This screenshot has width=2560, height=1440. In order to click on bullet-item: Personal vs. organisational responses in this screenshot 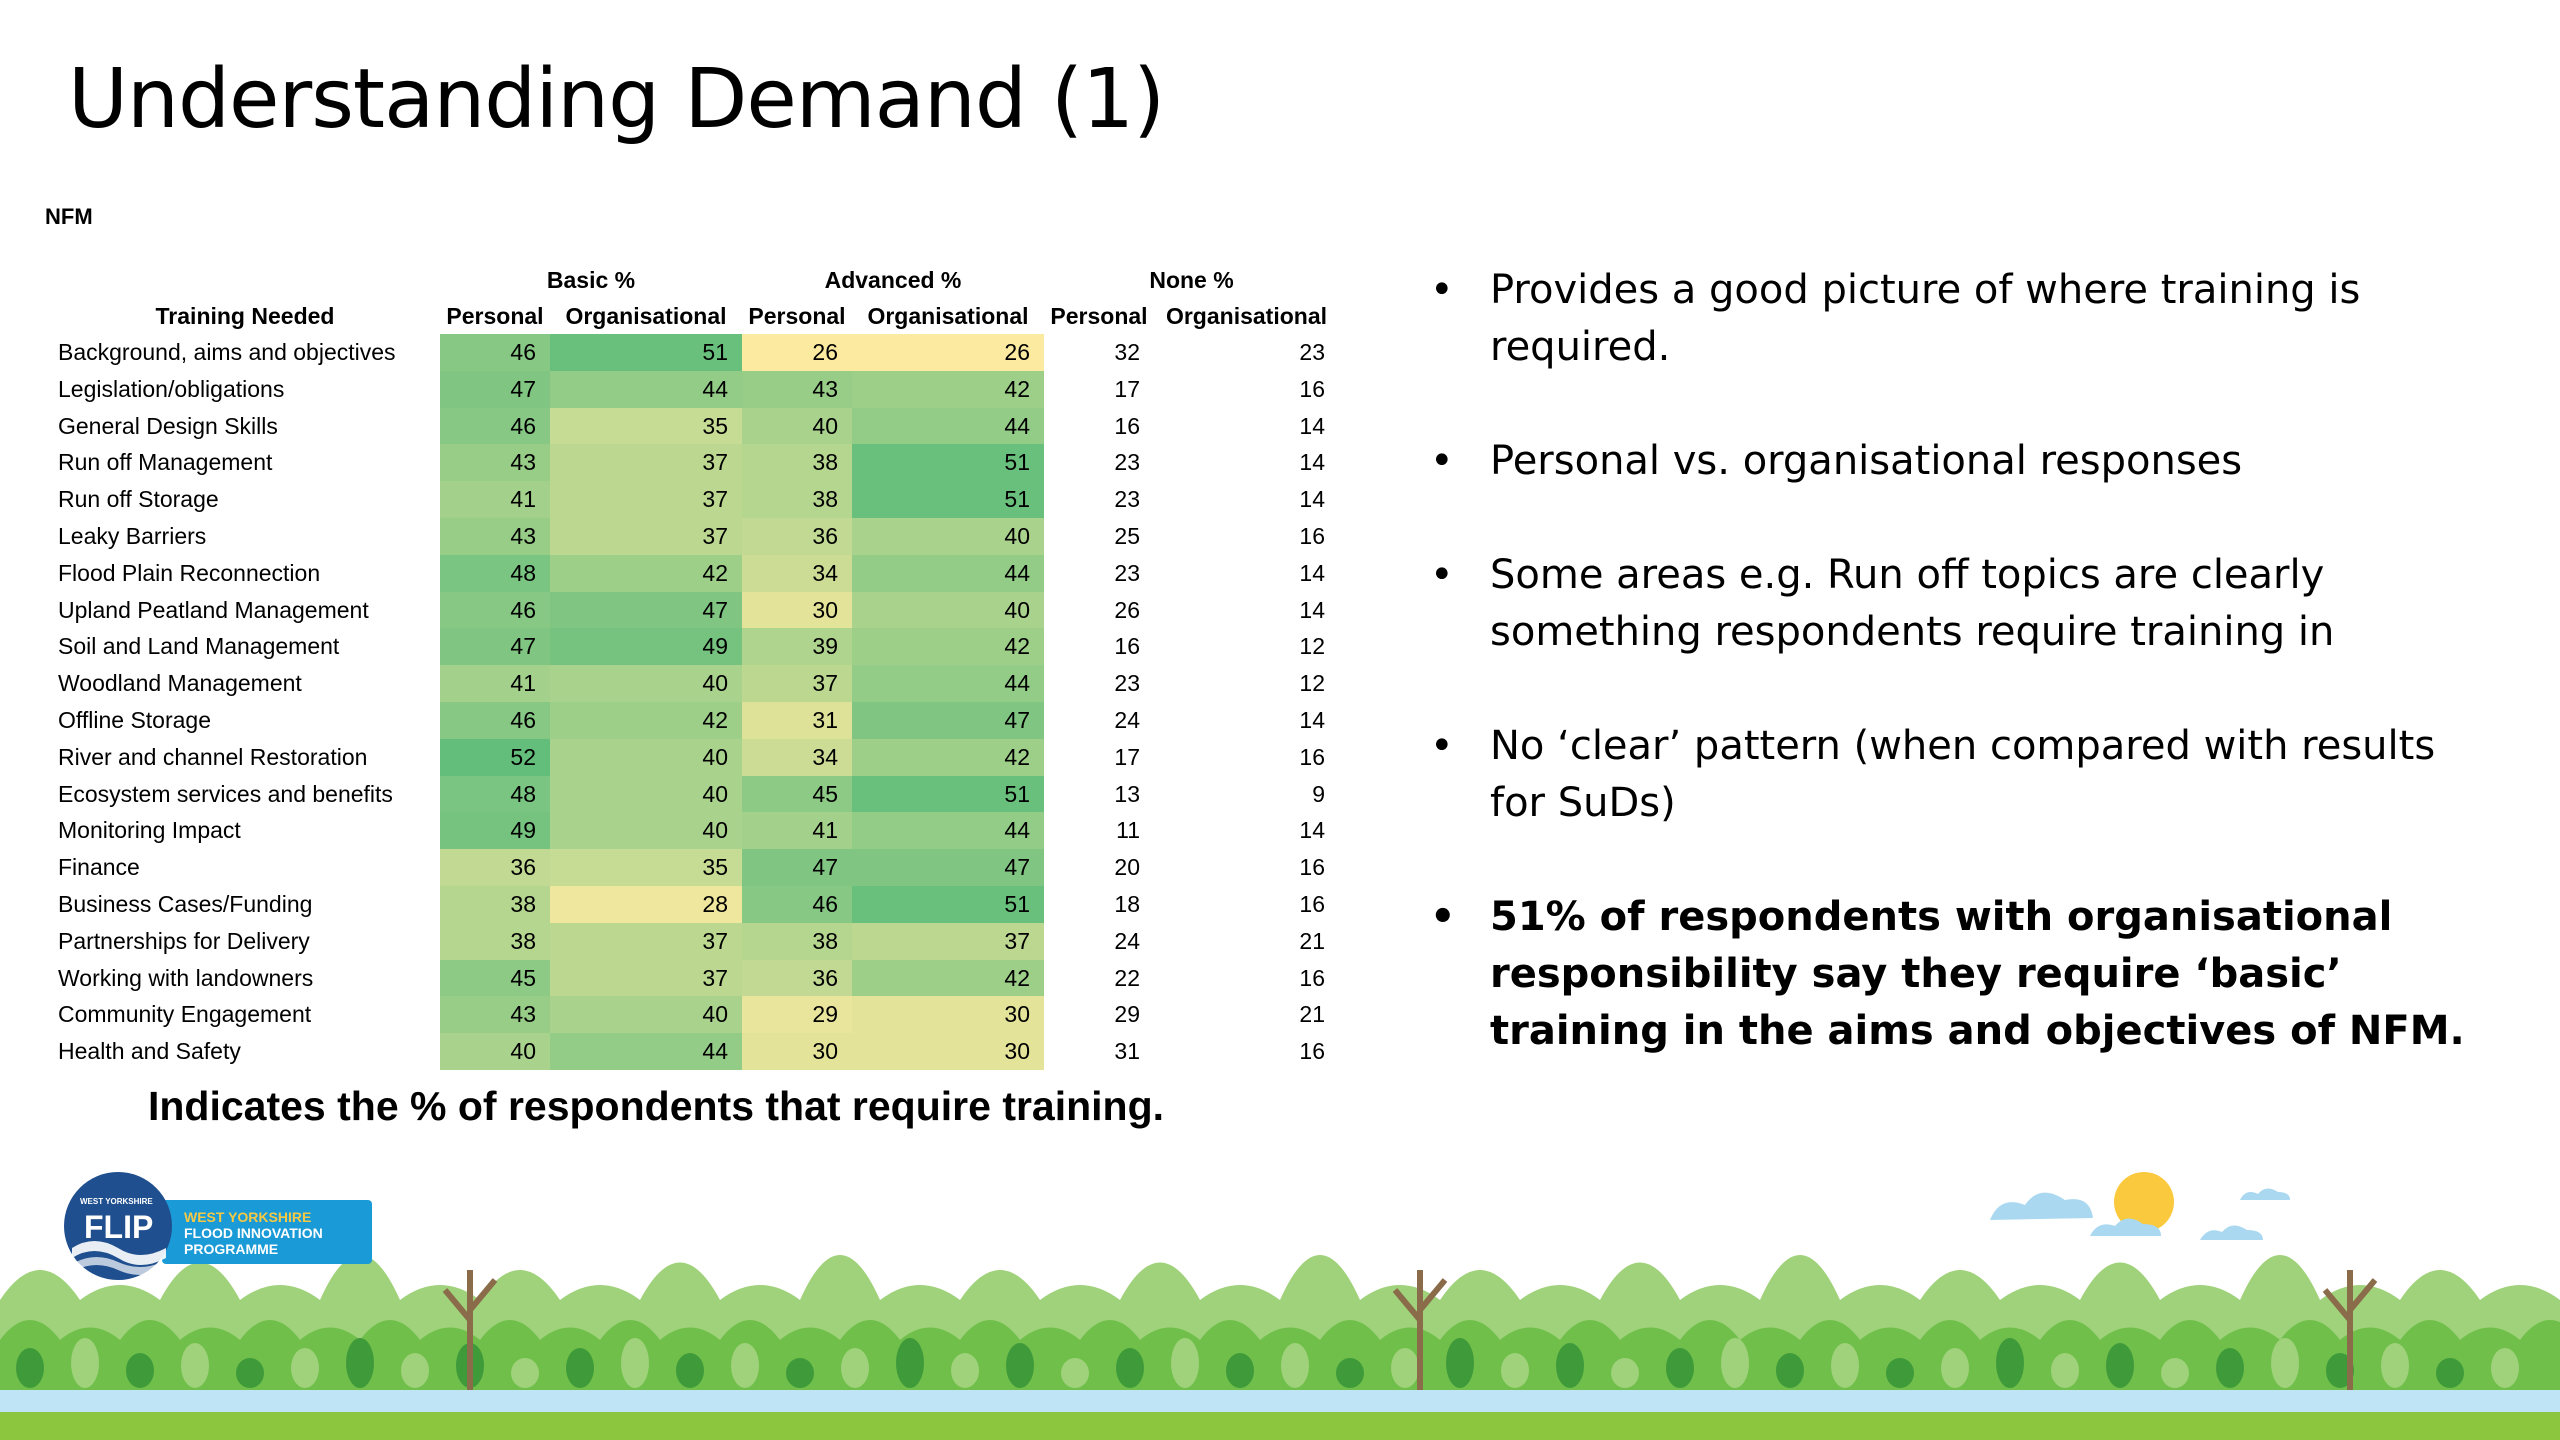, I will do `click(1960, 461)`.